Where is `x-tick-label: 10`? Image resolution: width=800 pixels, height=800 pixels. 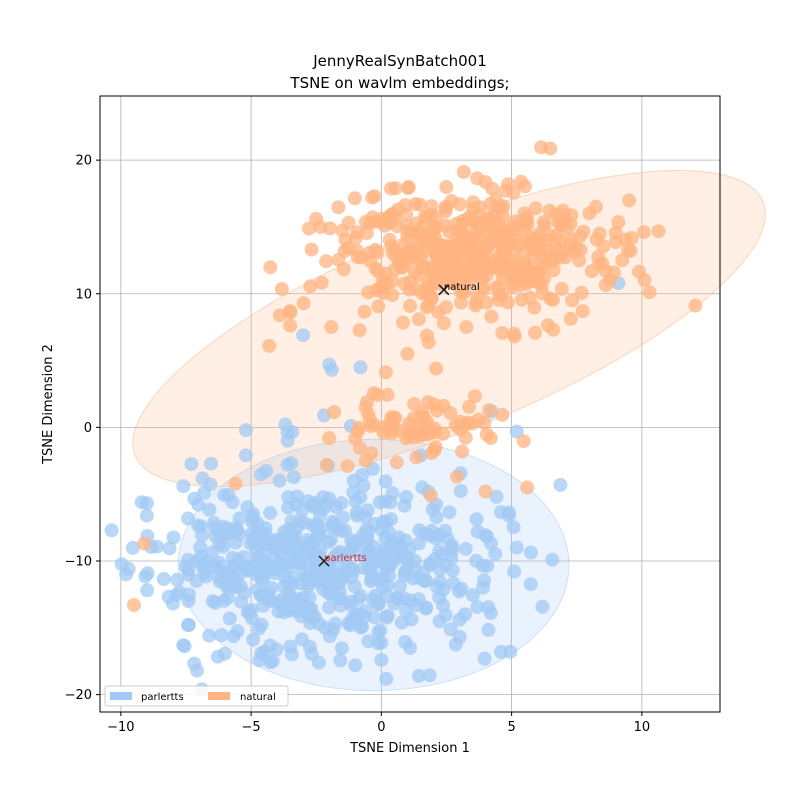 x-tick-label: 10 is located at coordinates (642, 727).